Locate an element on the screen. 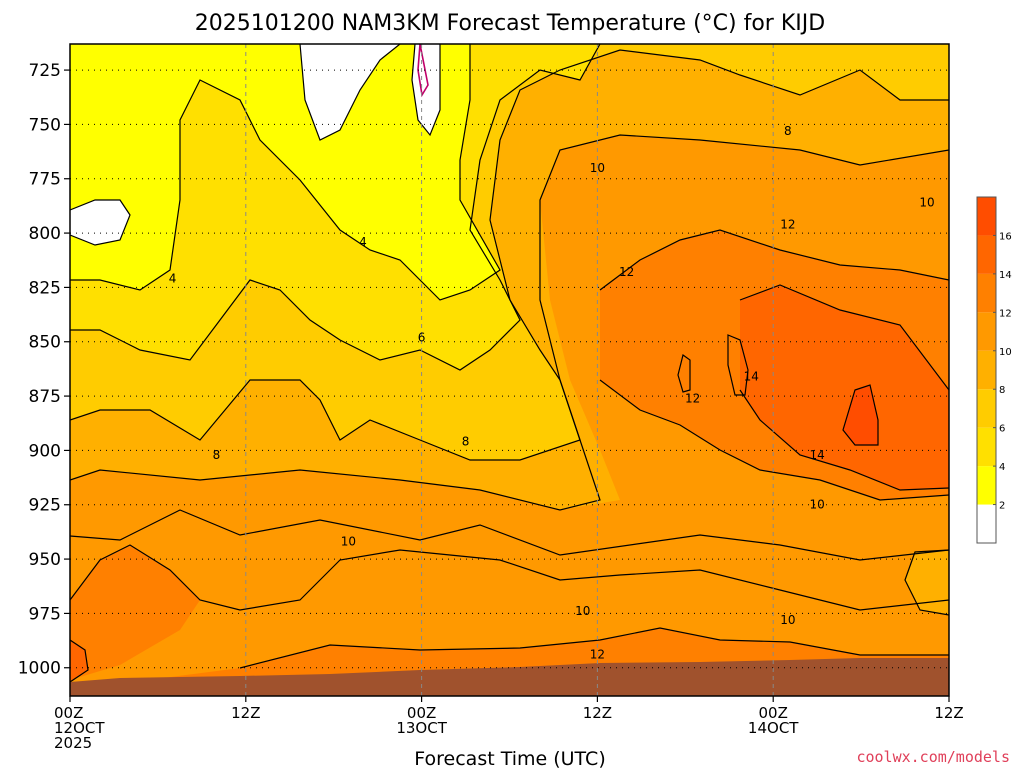 This screenshot has width=1024, height=768. contour-label-0: 4 is located at coordinates (173, 279).